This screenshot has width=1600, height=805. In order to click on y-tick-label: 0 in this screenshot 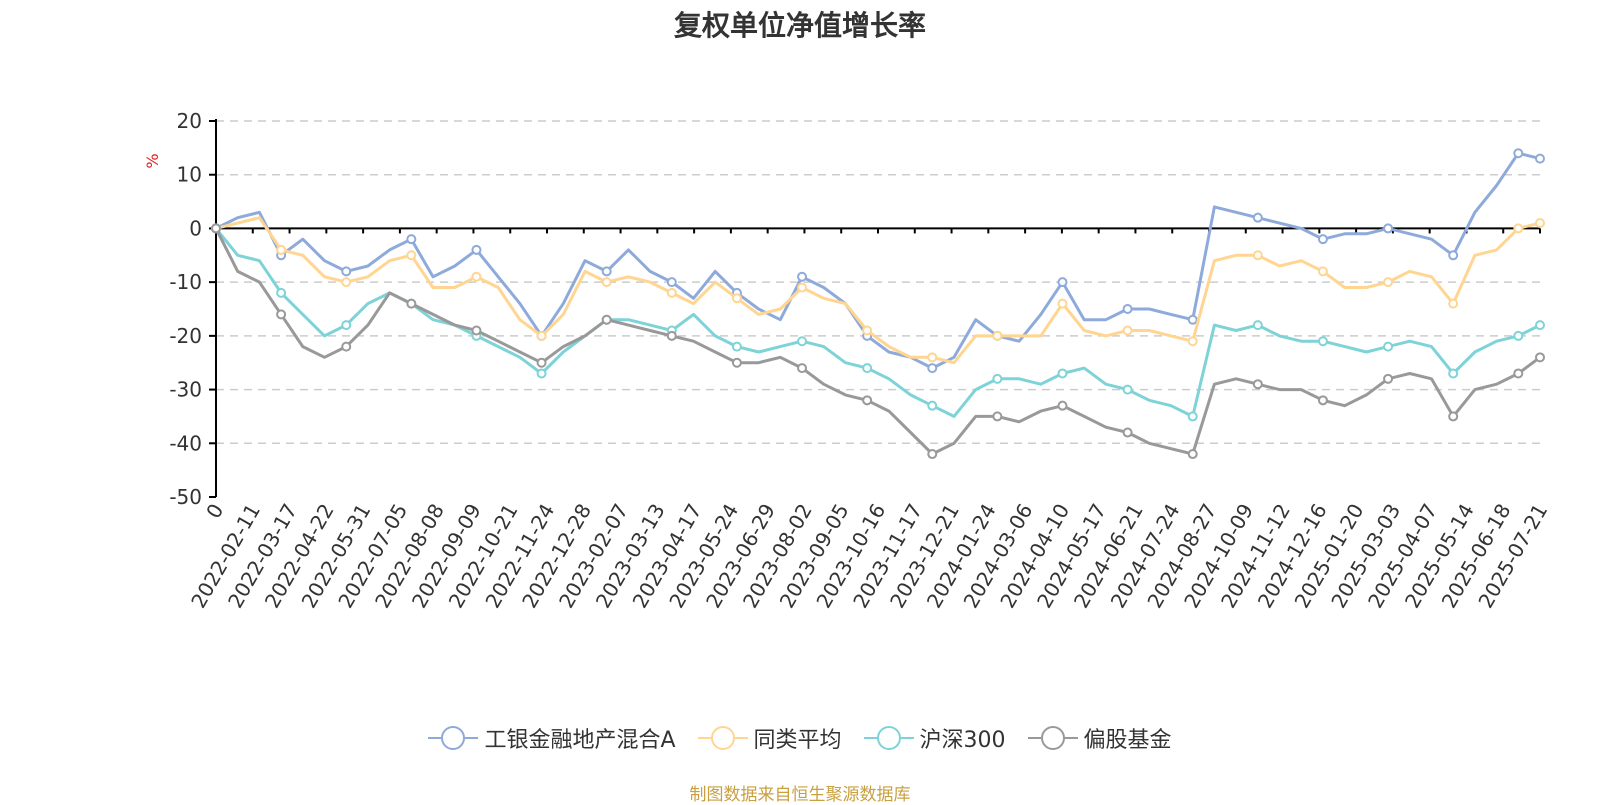, I will do `click(195, 228)`.